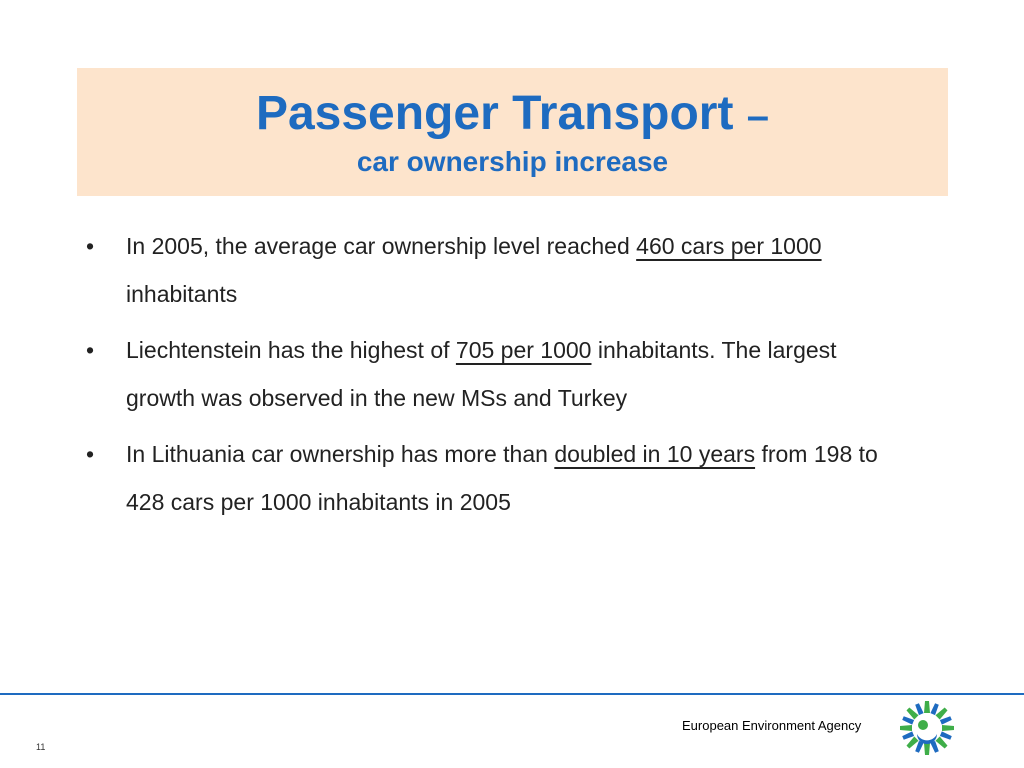 This screenshot has width=1024, height=768. What do you see at coordinates (729, 246) in the screenshot?
I see `bullet-highlight: 460 cars per 1000` at bounding box center [729, 246].